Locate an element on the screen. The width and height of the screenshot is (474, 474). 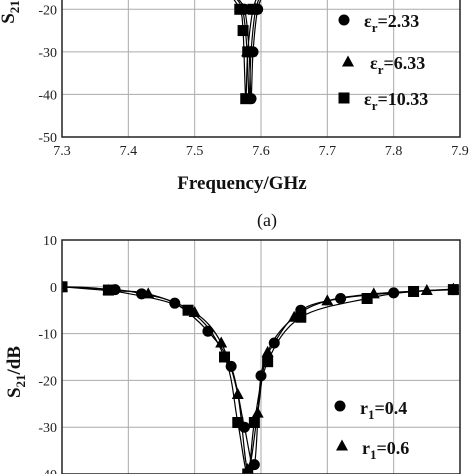
b-legend-label-value: =0.4 is located at coordinates (391, 408).